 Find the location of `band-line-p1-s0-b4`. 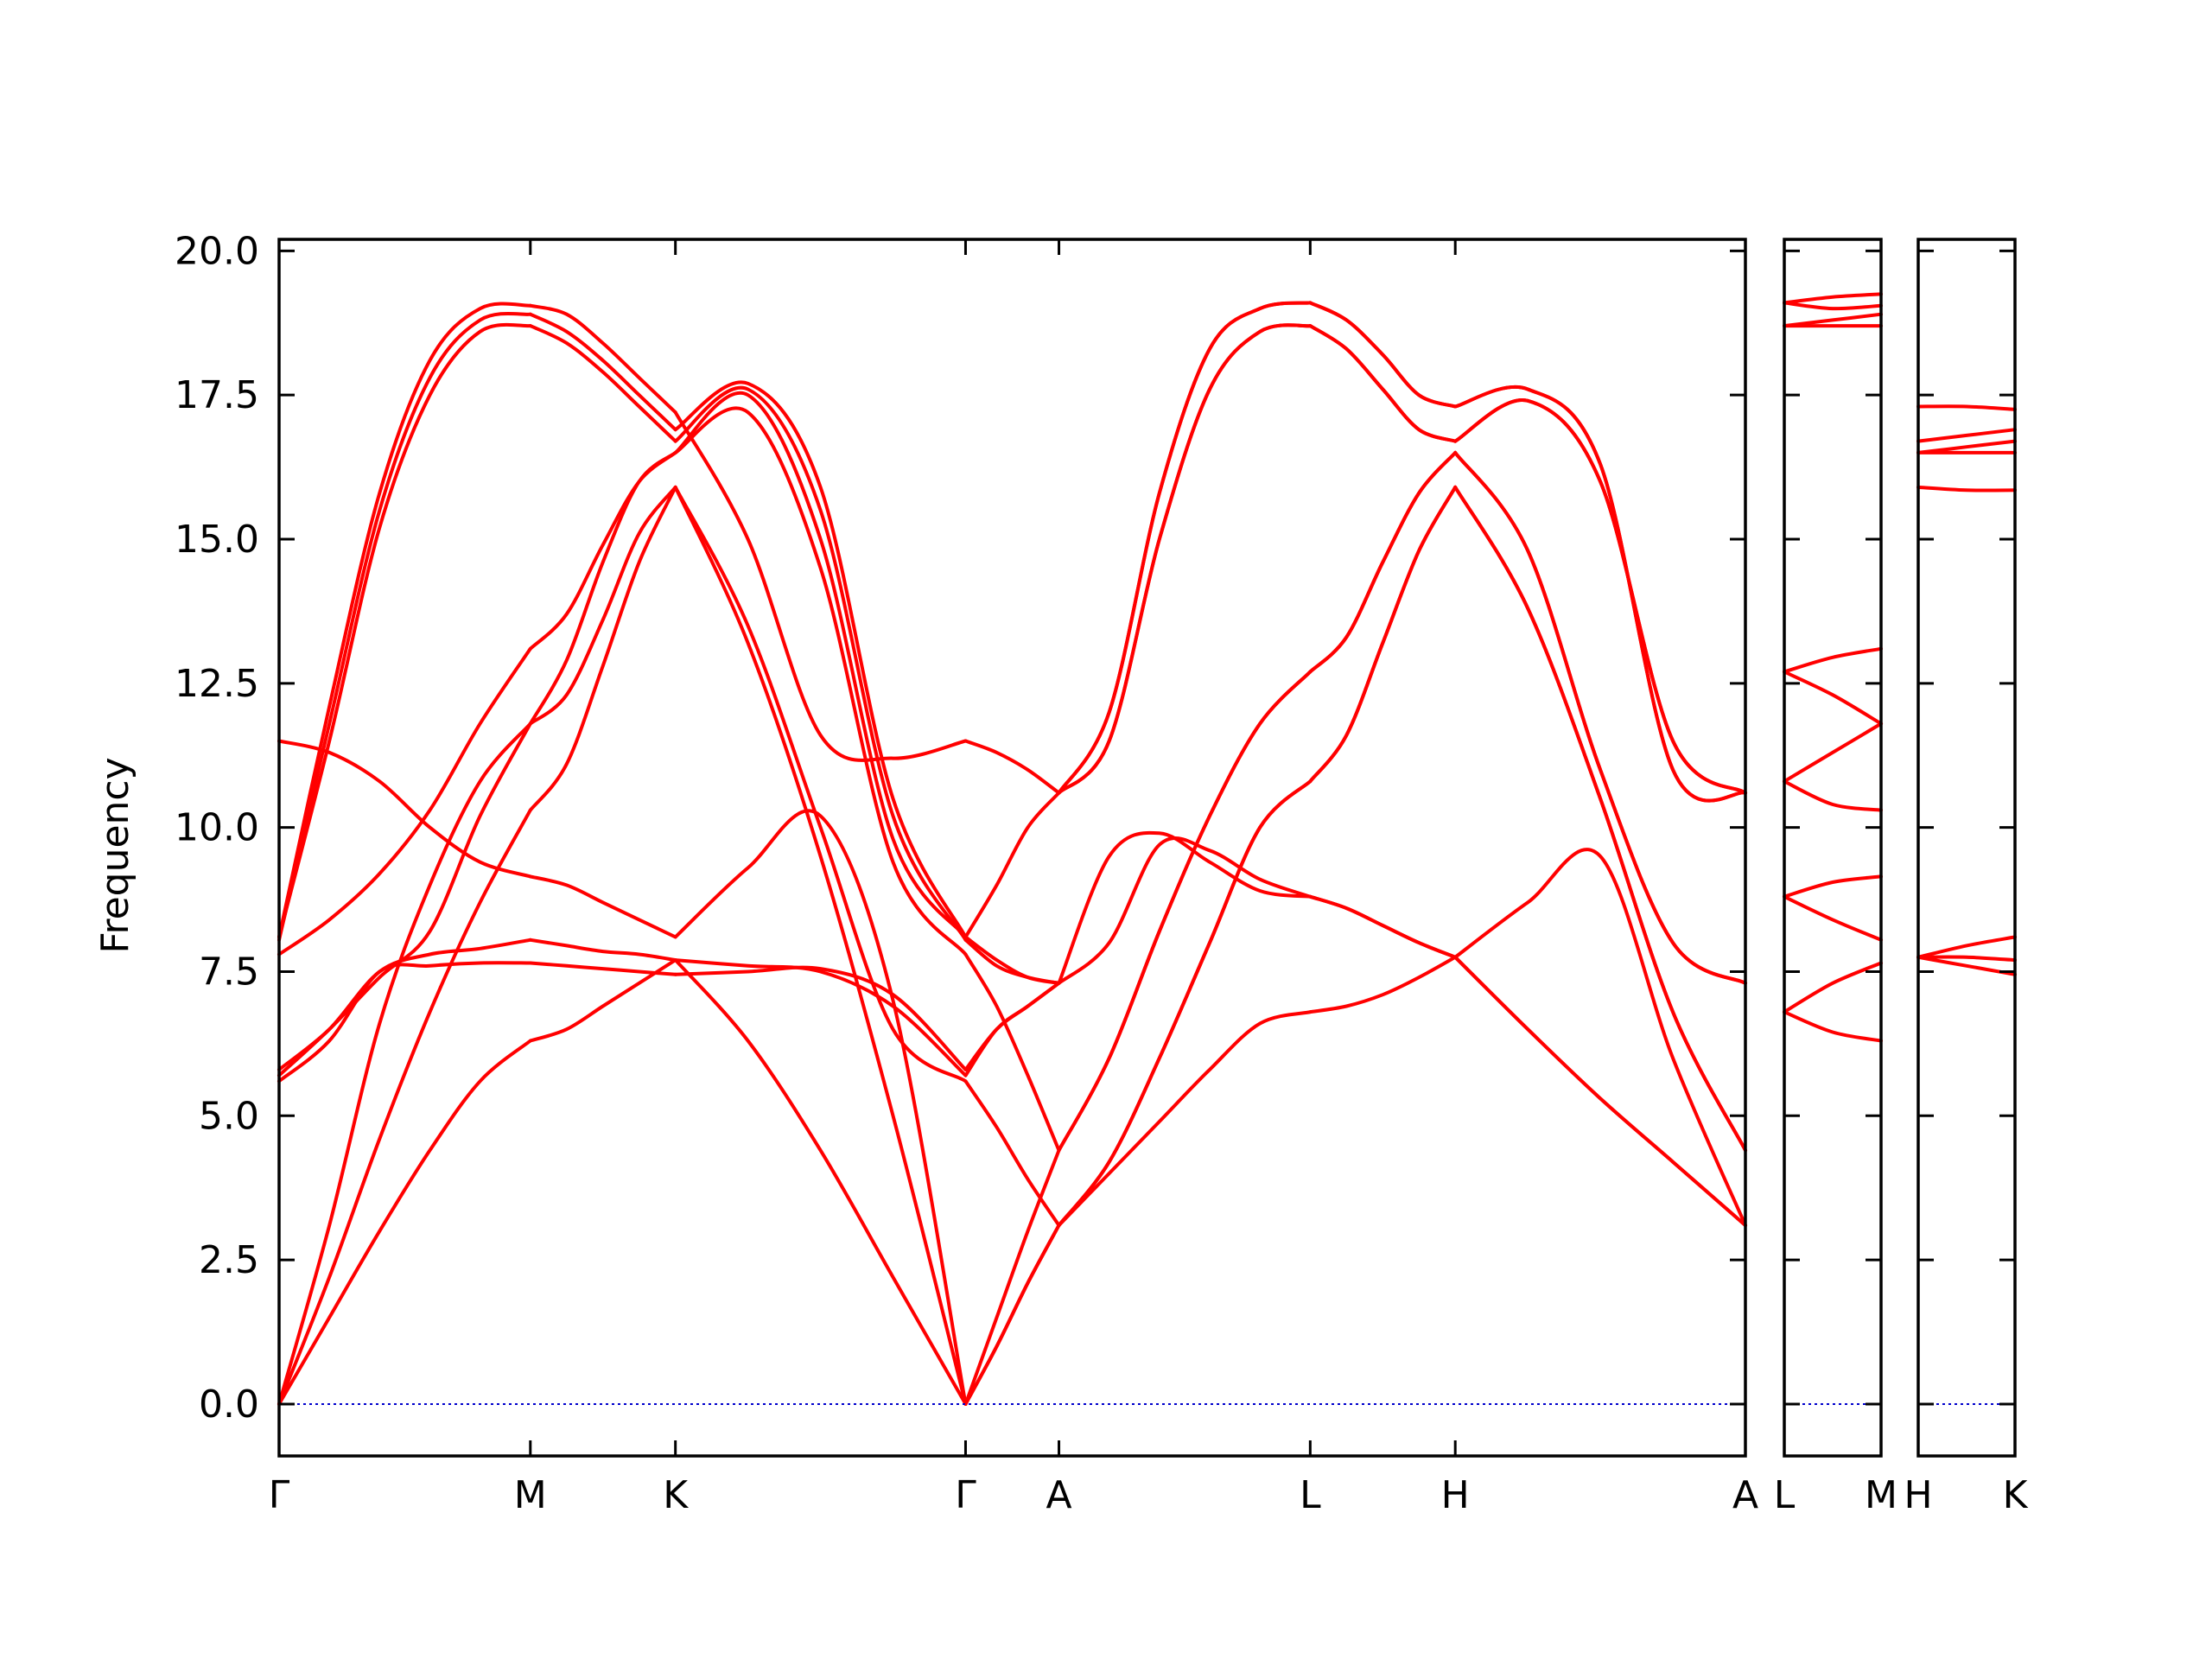

band-line-p1-s0-b4 is located at coordinates (1833, 795).